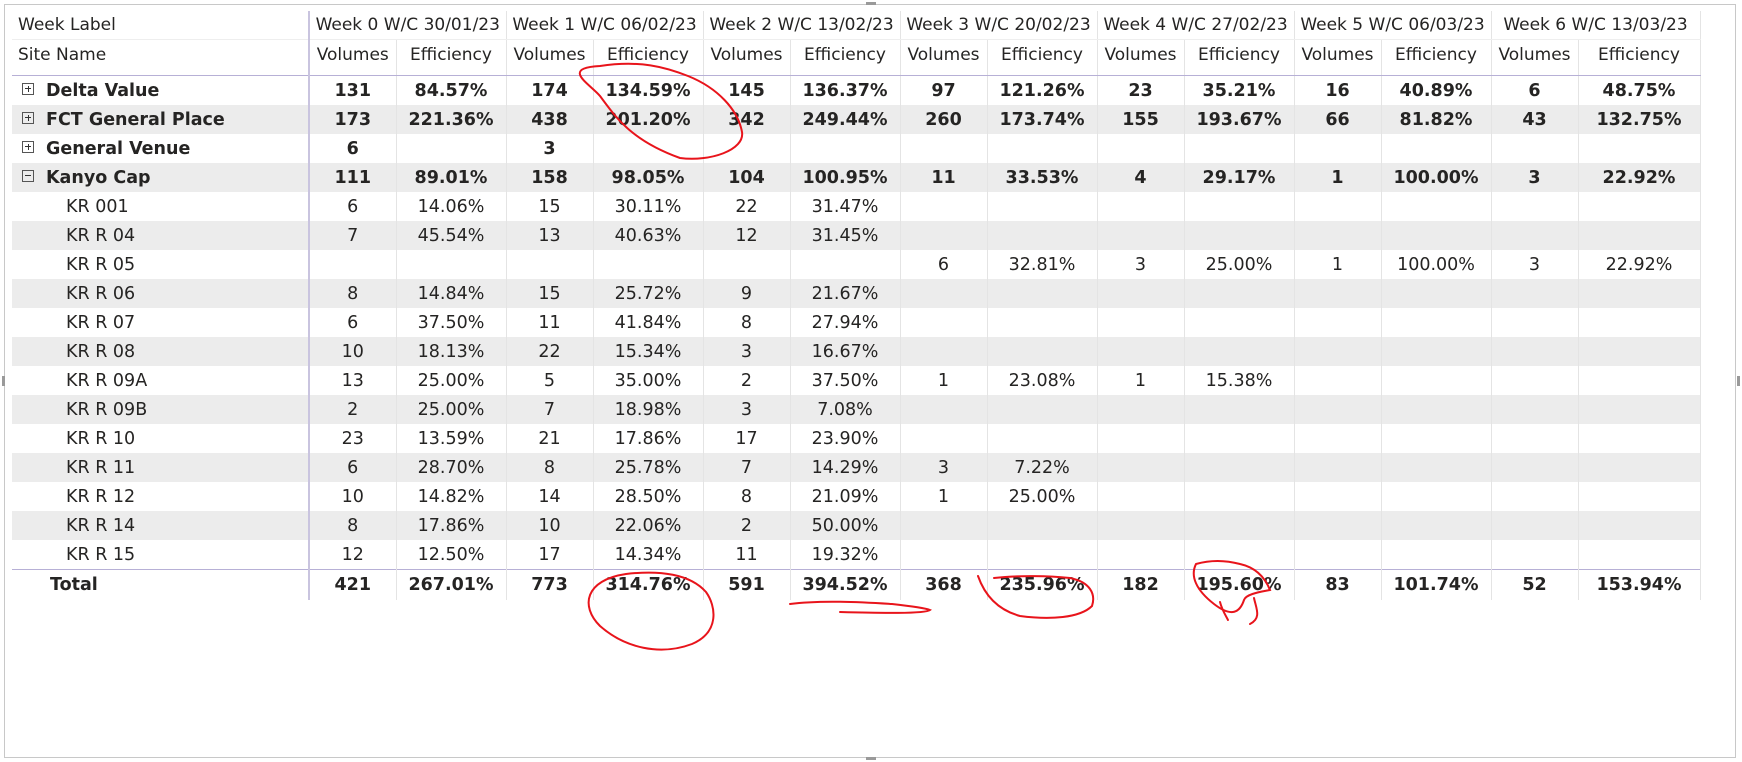  What do you see at coordinates (3, 381) in the screenshot?
I see `resize-handle-left` at bounding box center [3, 381].